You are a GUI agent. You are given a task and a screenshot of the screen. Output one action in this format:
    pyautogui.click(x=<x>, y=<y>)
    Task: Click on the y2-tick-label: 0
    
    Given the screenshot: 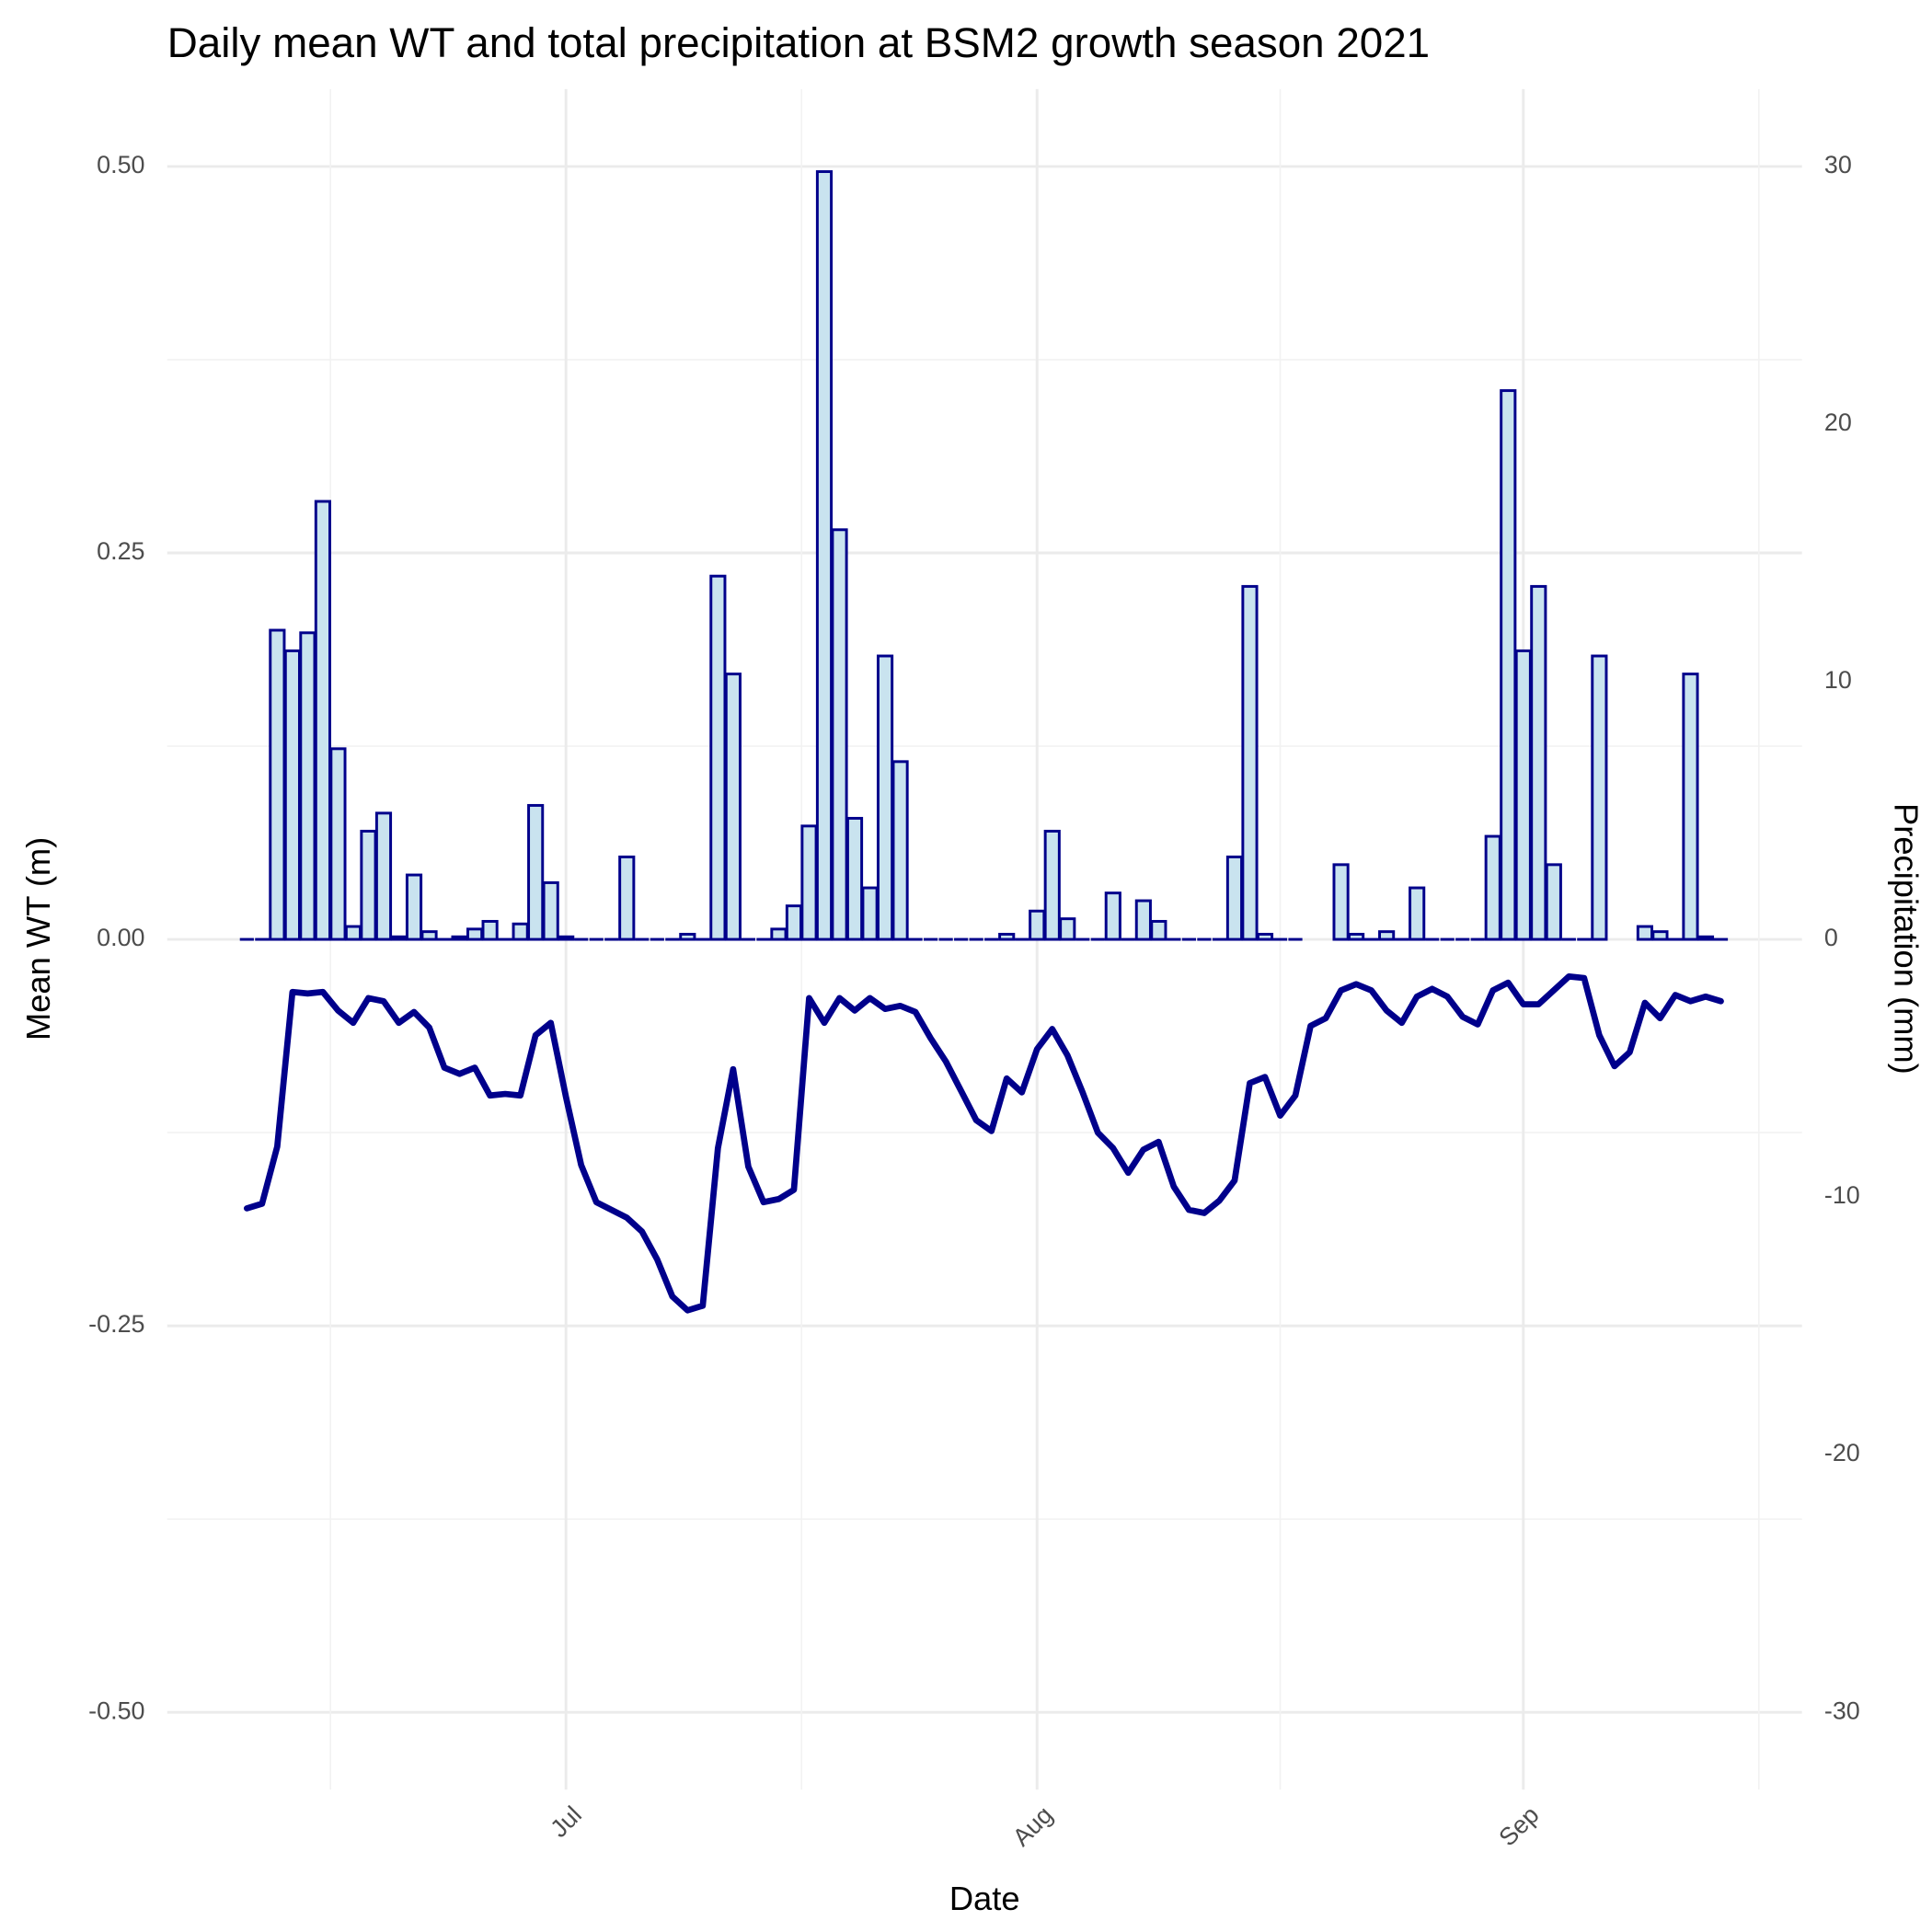 What is the action you would take?
    pyautogui.click(x=1831, y=937)
    